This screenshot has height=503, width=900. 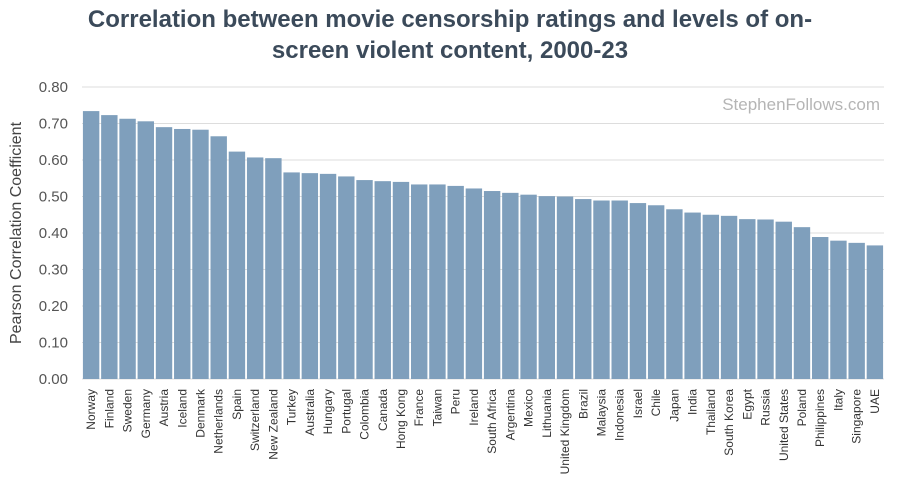 I want to click on x-tick-label: Taiwan, so click(x=437, y=407).